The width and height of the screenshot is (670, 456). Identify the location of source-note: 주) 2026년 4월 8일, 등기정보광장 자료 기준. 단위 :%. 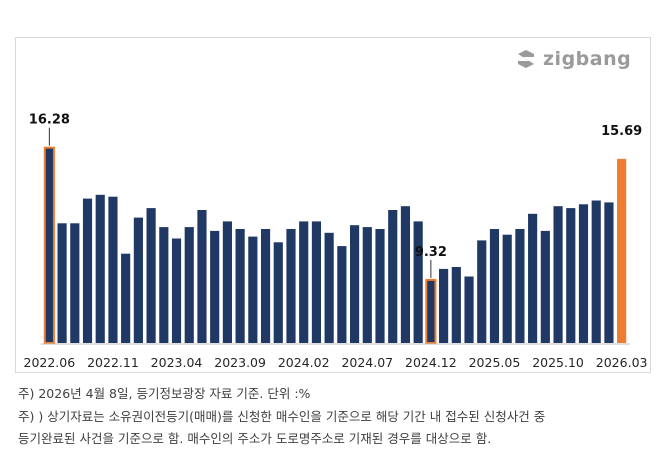
(164, 393).